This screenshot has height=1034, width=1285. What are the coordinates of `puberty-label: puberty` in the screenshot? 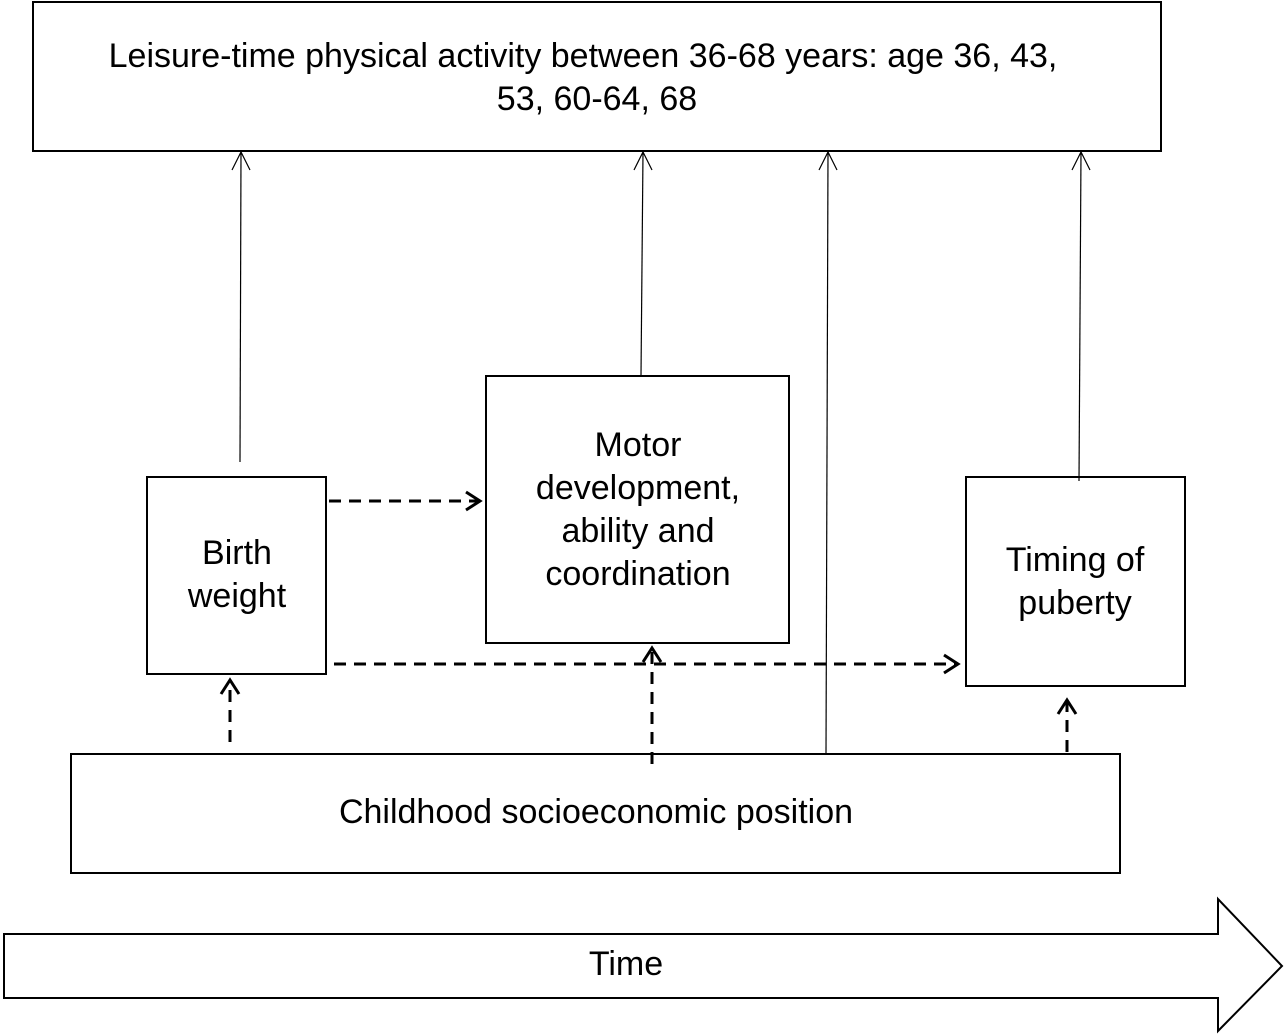 It's located at (1074, 603).